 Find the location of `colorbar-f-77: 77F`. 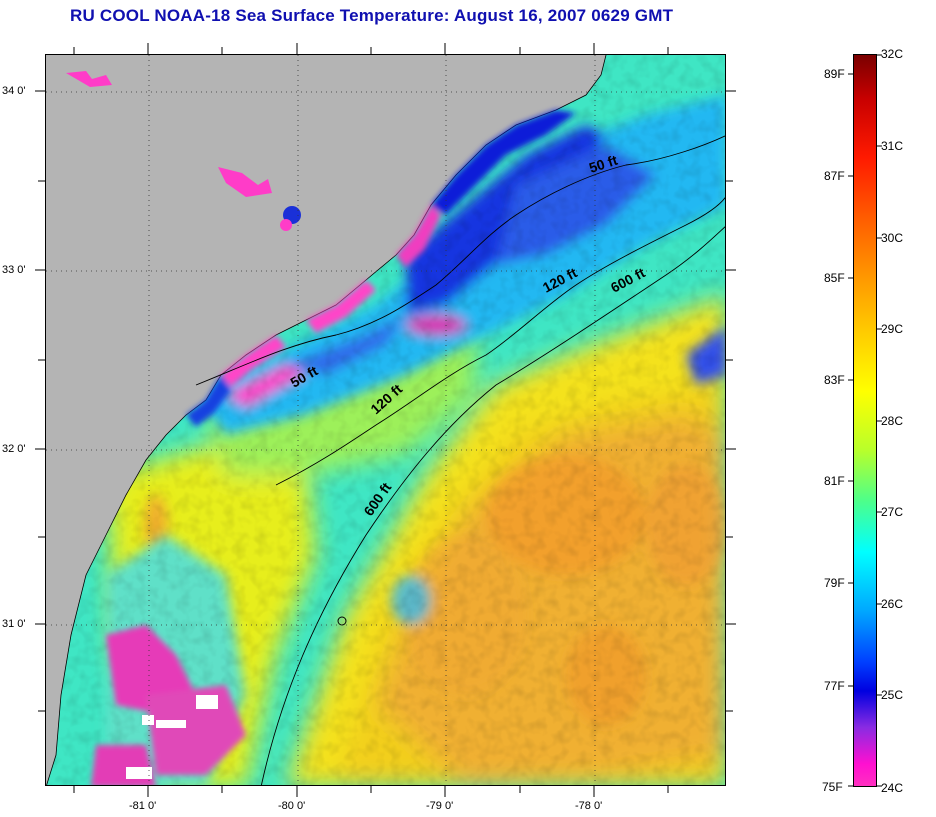

colorbar-f-77: 77F is located at coordinates (834, 686).